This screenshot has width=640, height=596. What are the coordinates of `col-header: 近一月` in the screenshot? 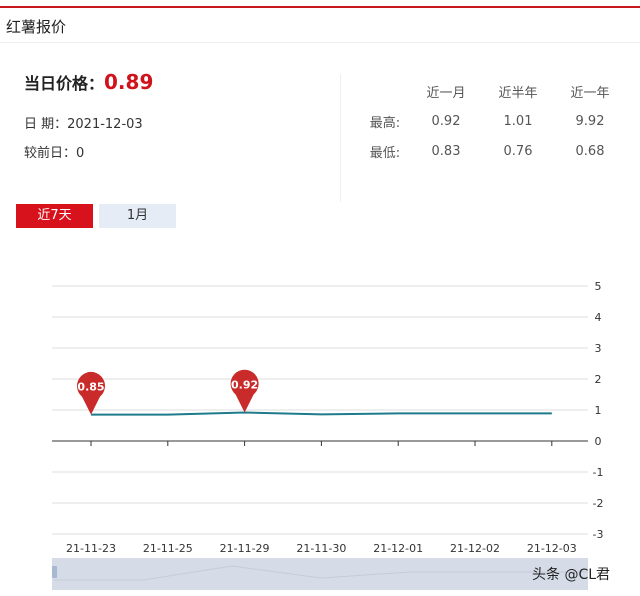 It's located at (446, 93).